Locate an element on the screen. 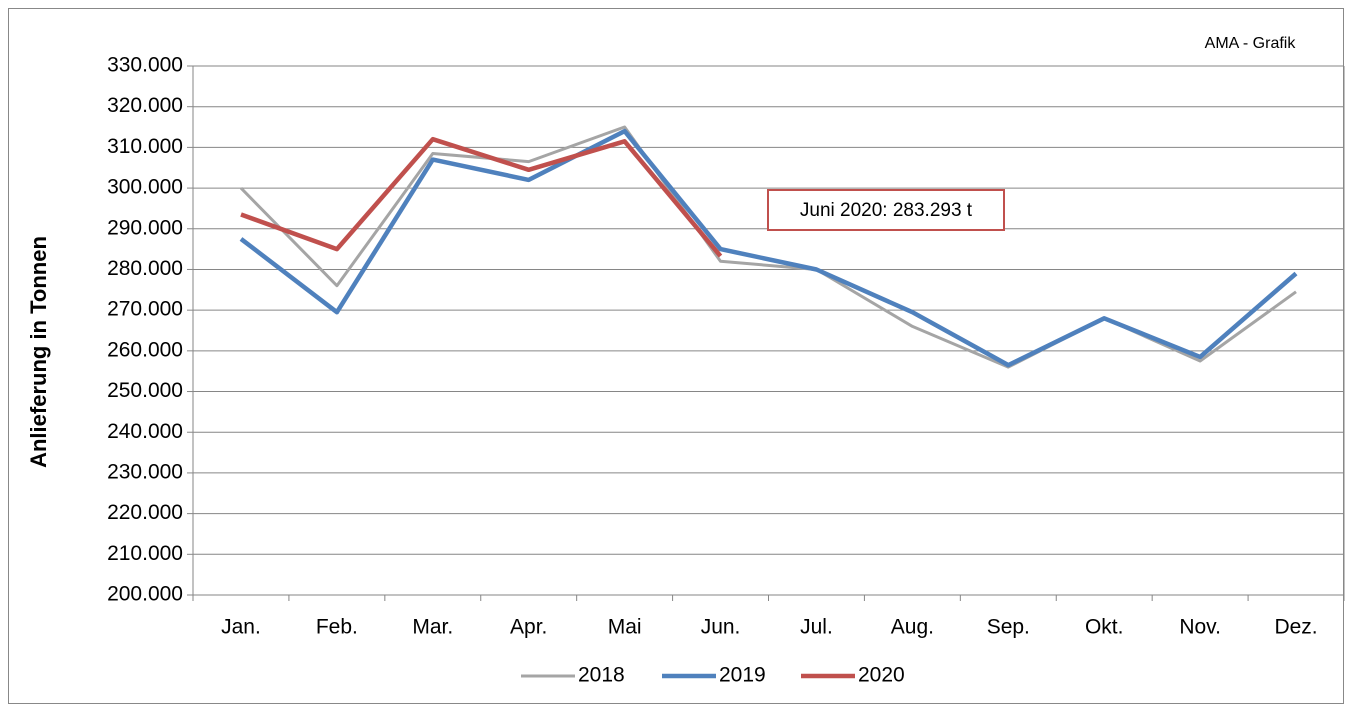  y-tick-label: 200.000 is located at coordinates (145, 594).